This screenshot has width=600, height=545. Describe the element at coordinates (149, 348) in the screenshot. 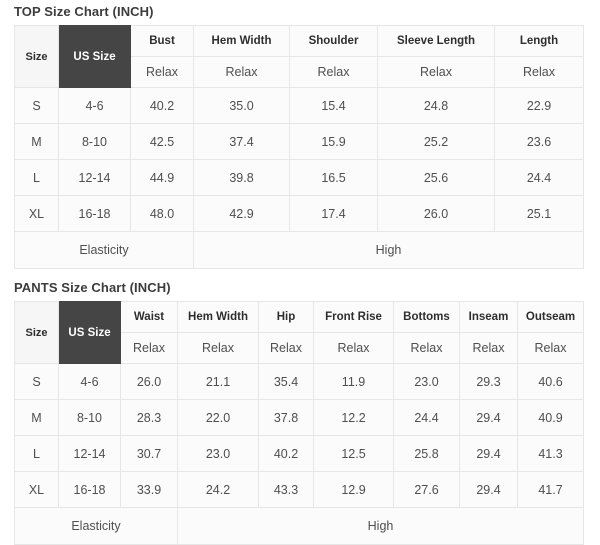

I see `header-fit-0: Relax` at that location.